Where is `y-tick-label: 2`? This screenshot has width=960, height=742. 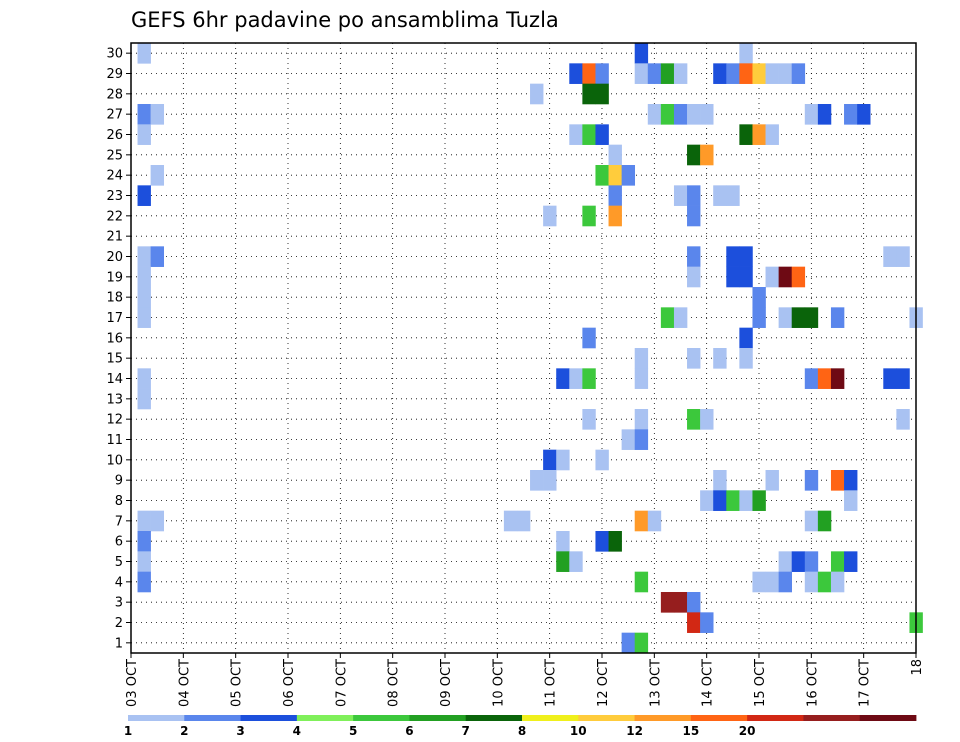
y-tick-label: 2 is located at coordinates (119, 623).